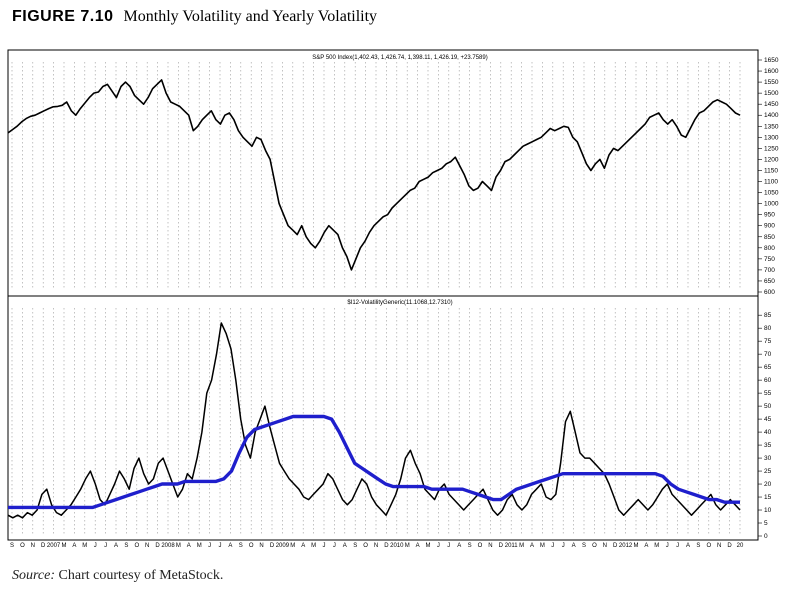  I want to click on y-tick-label: 25, so click(768, 471).